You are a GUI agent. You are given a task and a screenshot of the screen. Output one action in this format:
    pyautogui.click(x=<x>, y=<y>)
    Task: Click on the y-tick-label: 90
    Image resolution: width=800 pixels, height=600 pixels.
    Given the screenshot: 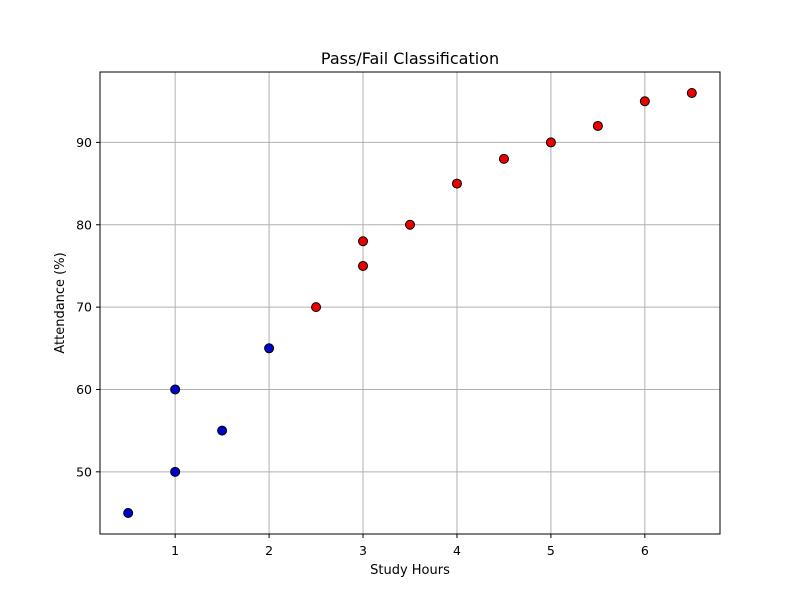 What is the action you would take?
    pyautogui.click(x=84, y=142)
    